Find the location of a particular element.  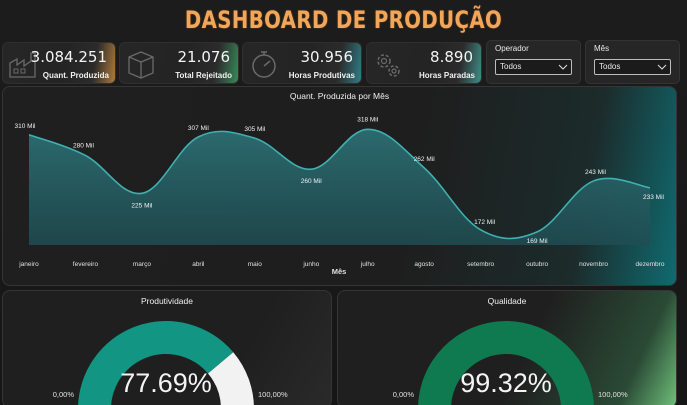

x-tick-label: setembro is located at coordinates (480, 264).